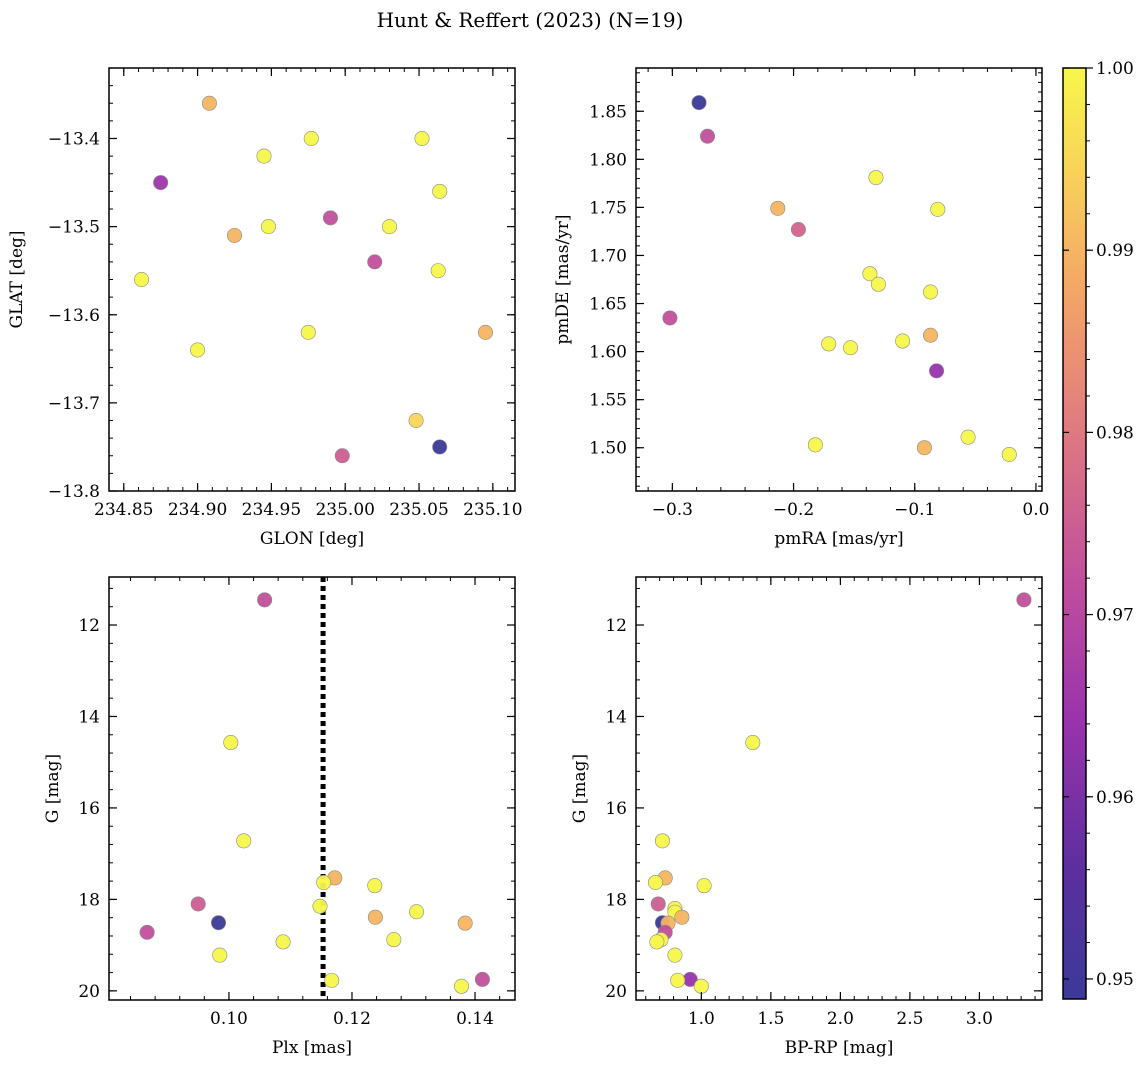 The image size is (1148, 1067). I want to click on colorbar-tick-label: 1.00, so click(1115, 69).